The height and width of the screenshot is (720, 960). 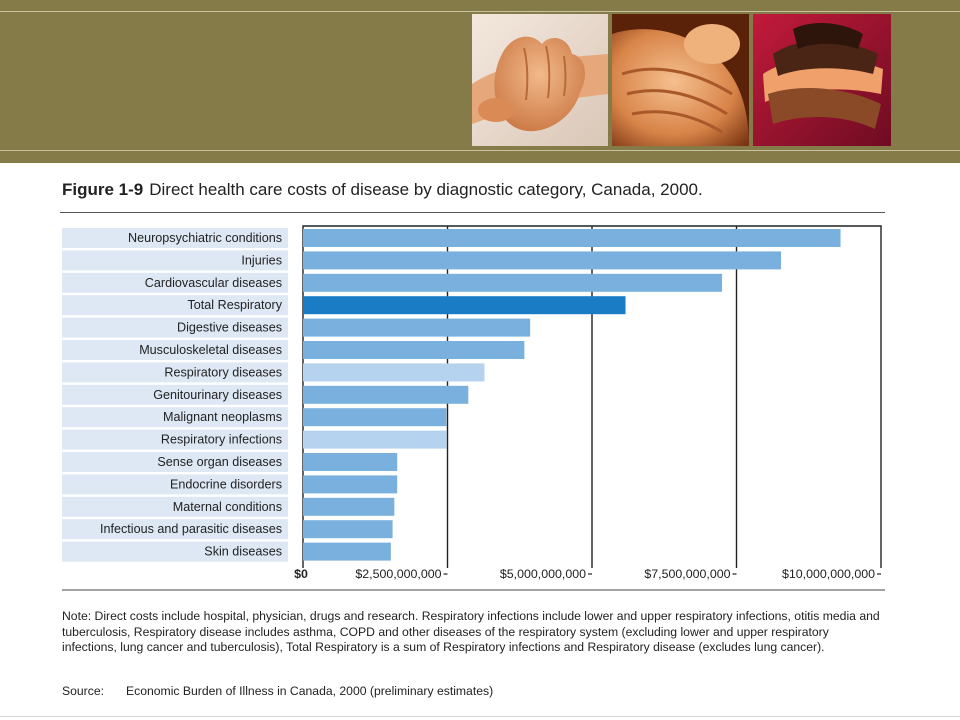 What do you see at coordinates (394, 372) in the screenshot?
I see `bar-respiratory-diseases` at bounding box center [394, 372].